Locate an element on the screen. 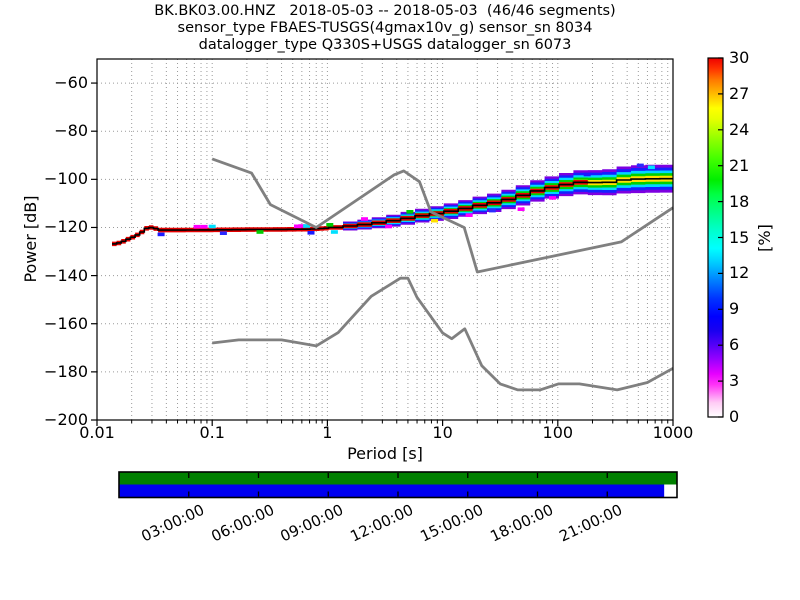 Image resolution: width=800 pixels, height=600 pixels. x-tick-label: 100 is located at coordinates (558, 432).